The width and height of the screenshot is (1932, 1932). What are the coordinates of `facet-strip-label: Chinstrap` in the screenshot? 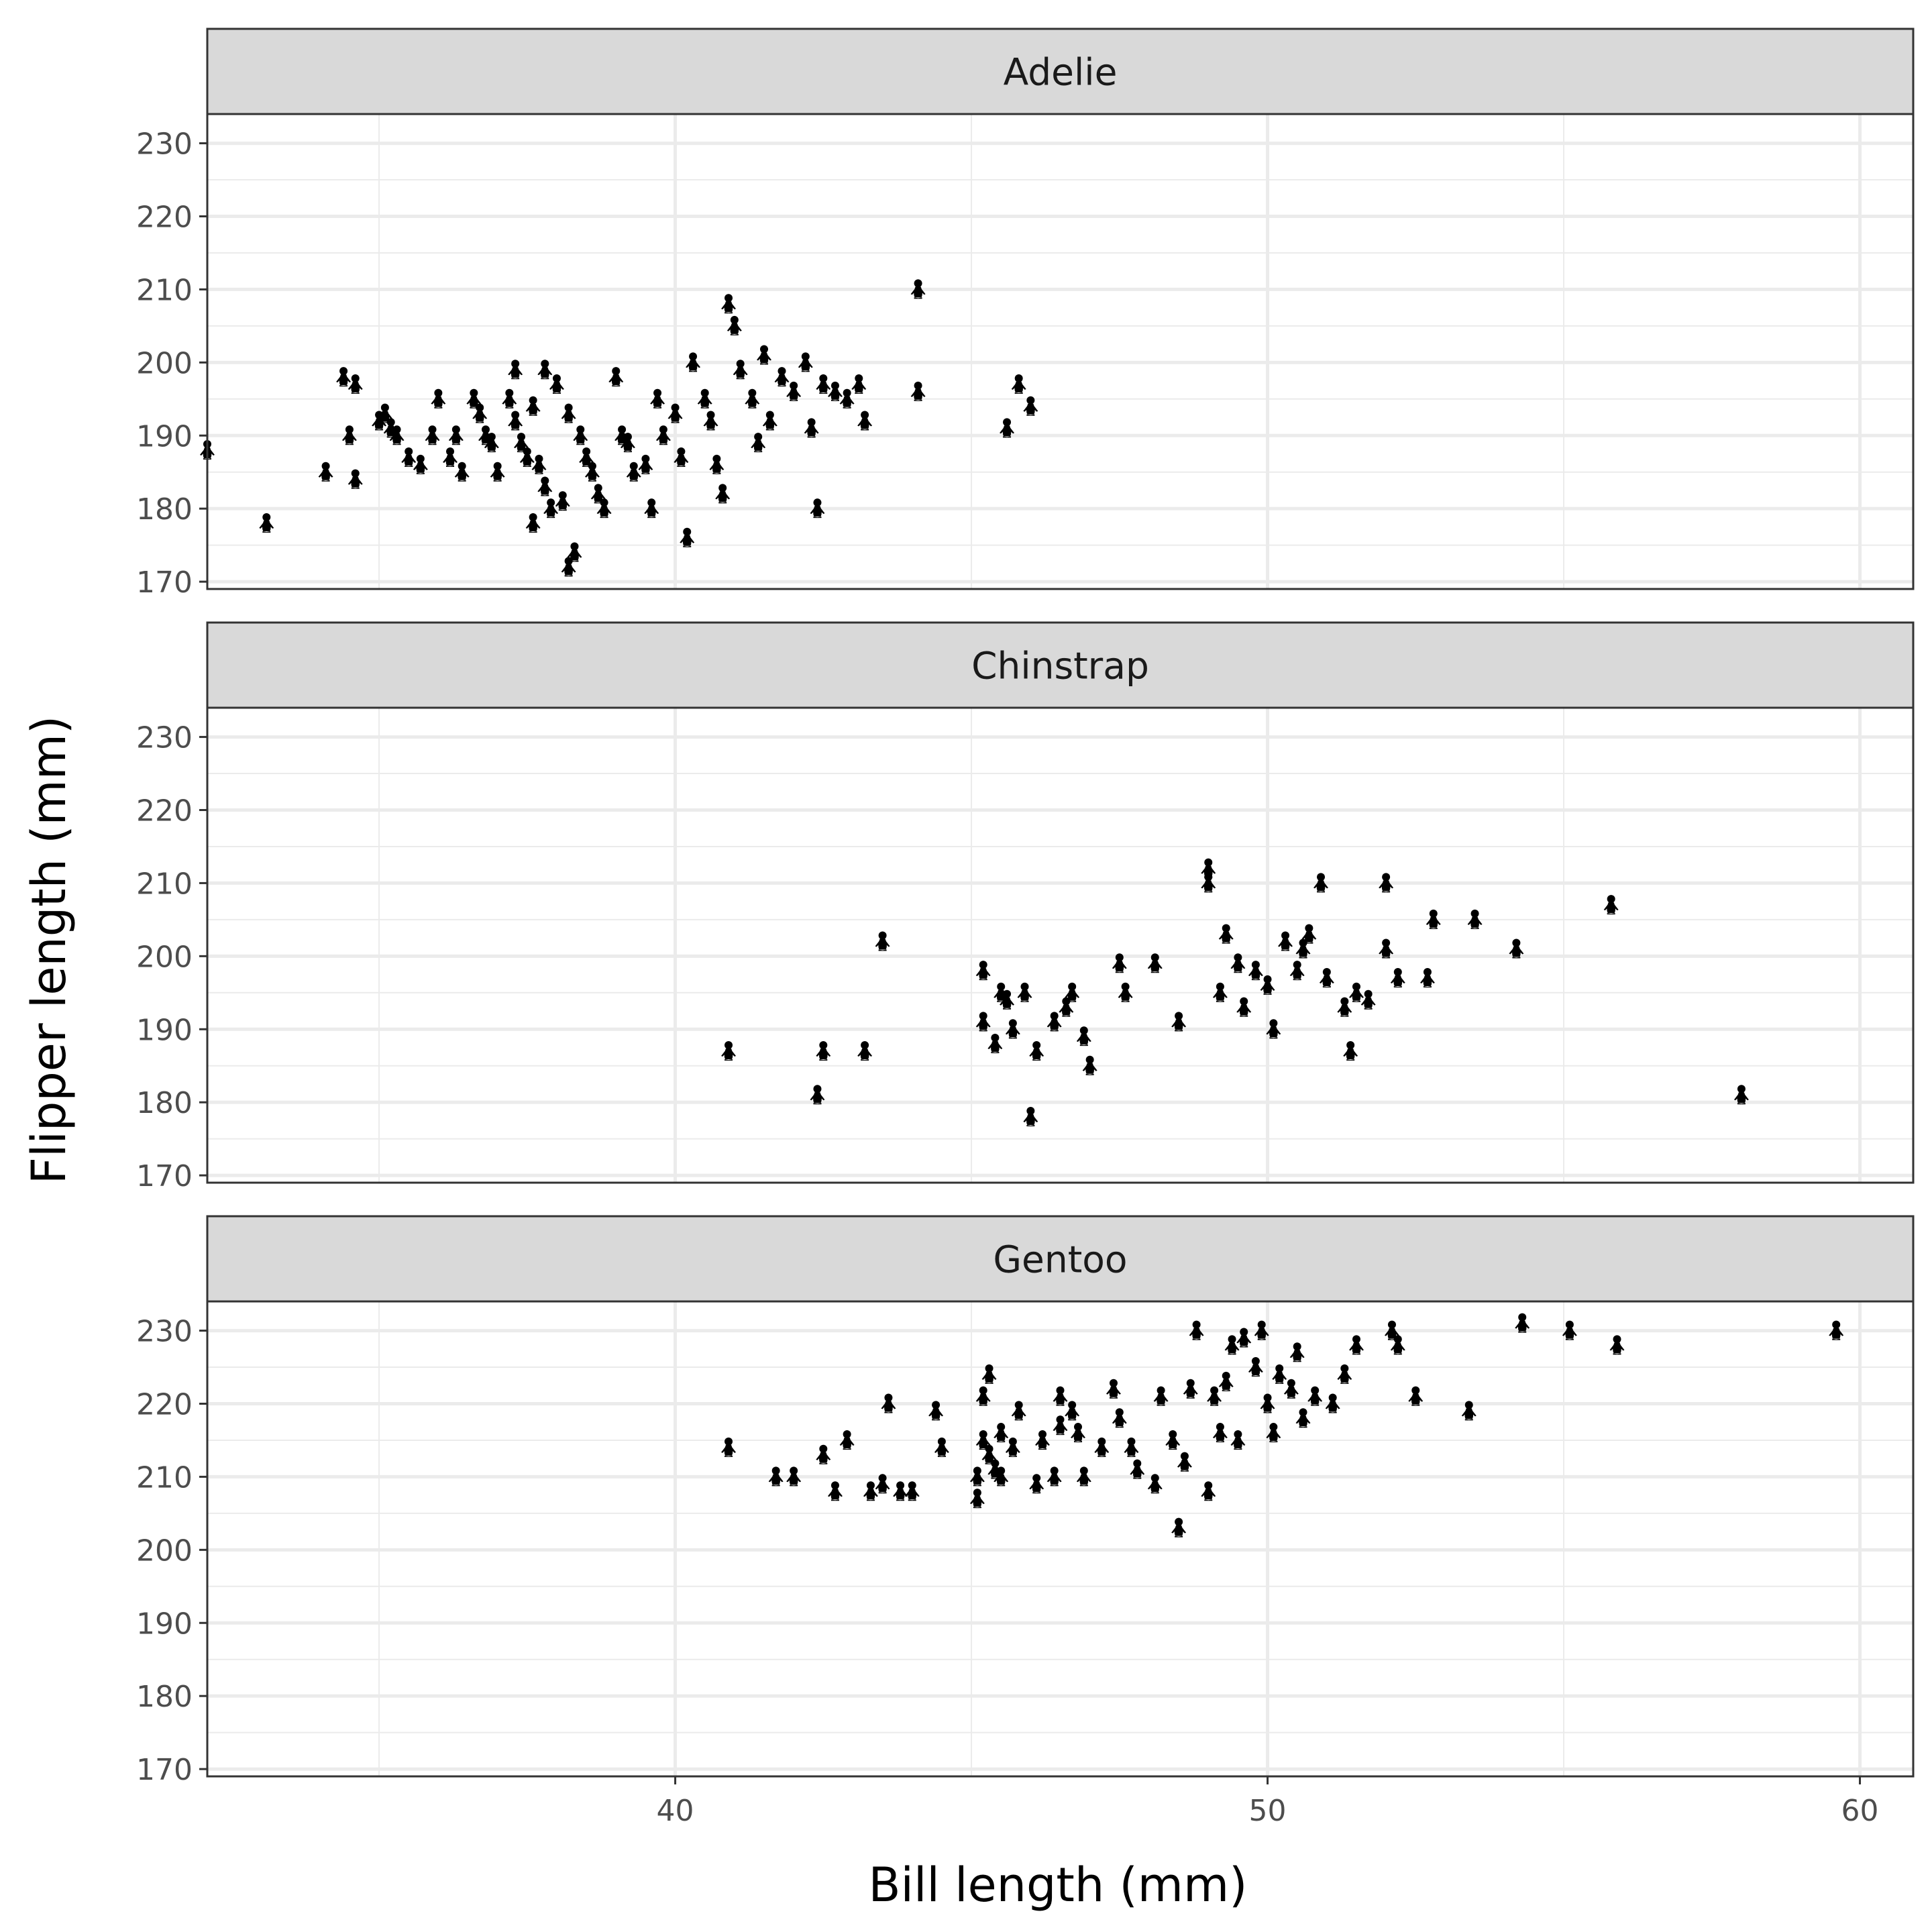 It's located at (1060, 666).